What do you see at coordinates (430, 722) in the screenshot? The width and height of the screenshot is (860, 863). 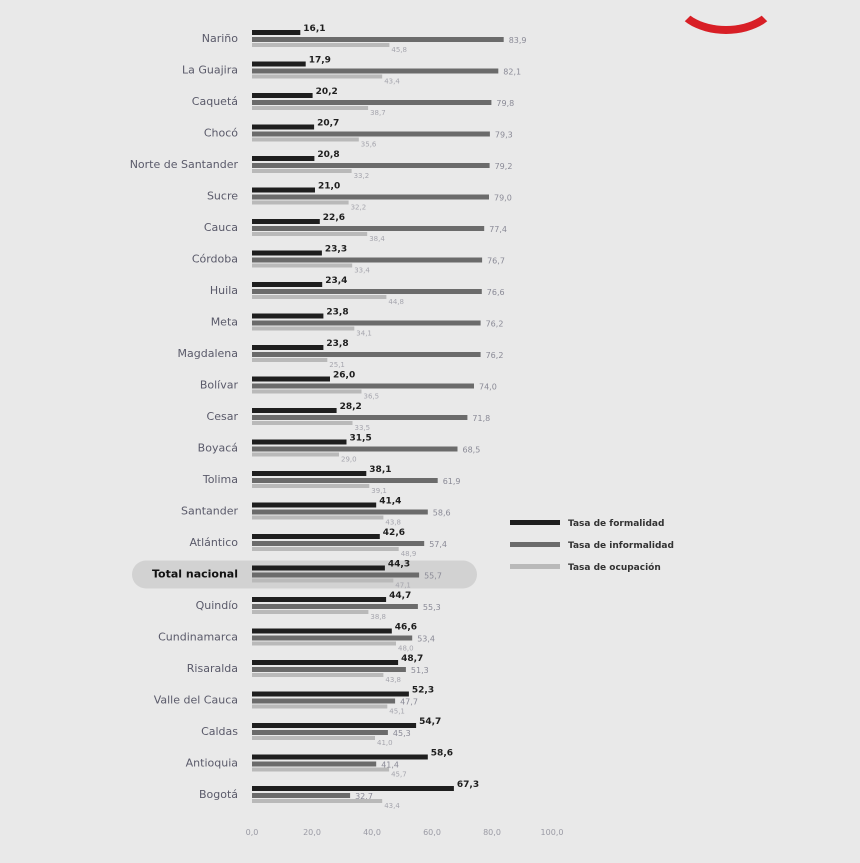 I see `label-formalidad: 54,7` at bounding box center [430, 722].